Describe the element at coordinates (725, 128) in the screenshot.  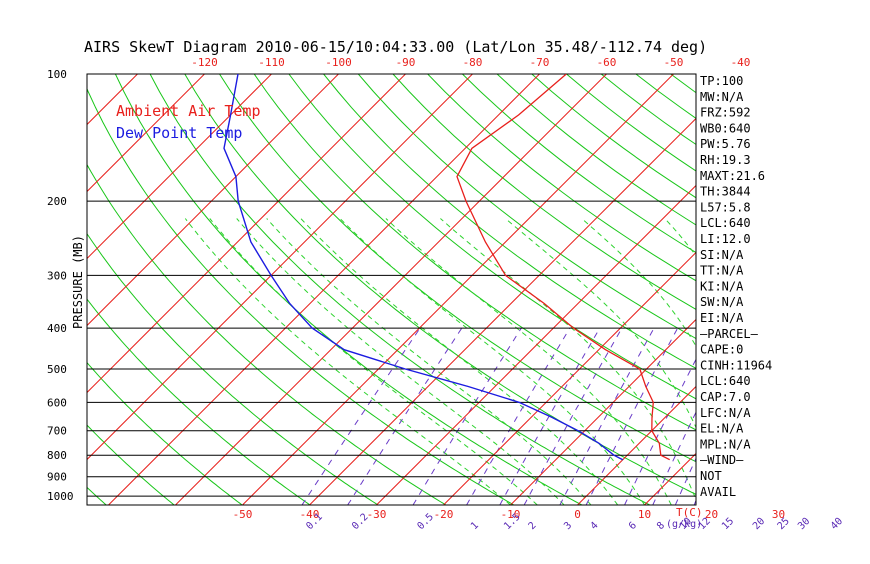
I see `index-entry: WB0:640` at that location.